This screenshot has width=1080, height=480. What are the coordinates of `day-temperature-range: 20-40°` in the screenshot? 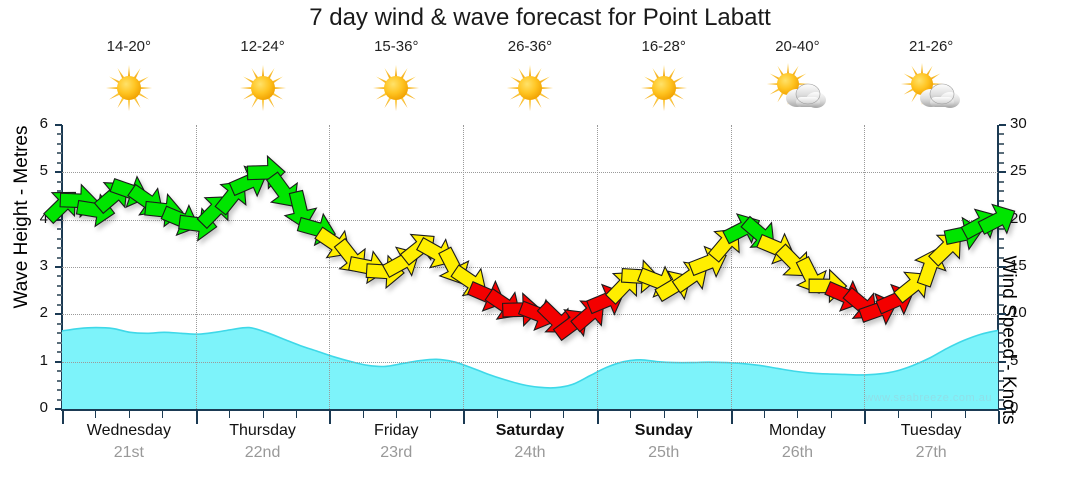 It's located at (797, 46).